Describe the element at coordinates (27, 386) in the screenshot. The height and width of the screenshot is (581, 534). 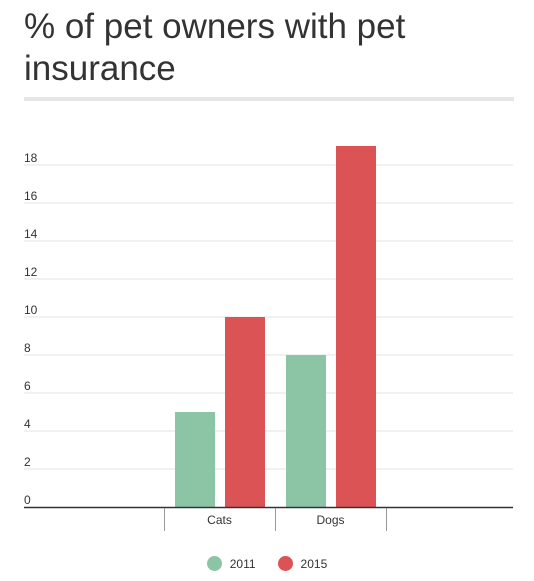
I see `y-tick-label-6: 6` at that location.